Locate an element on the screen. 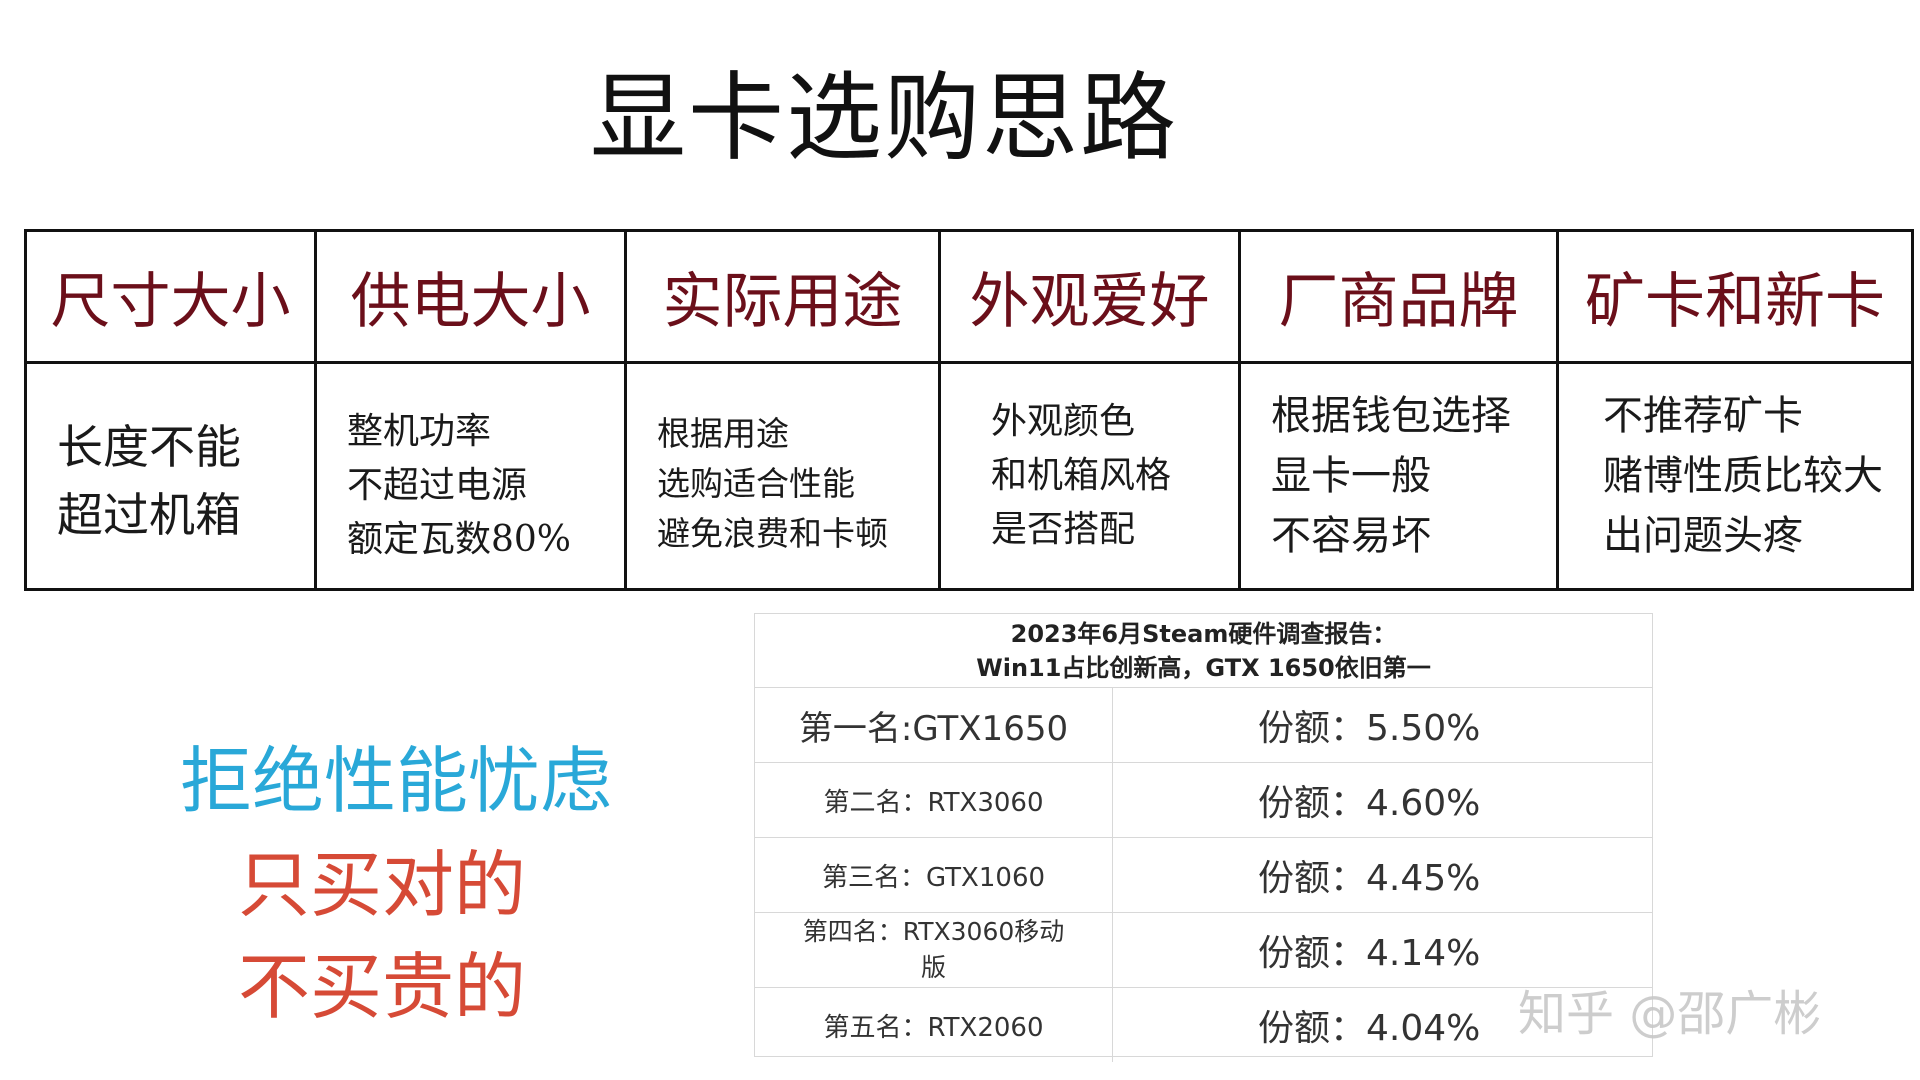  detail-line: 整机功率 is located at coordinates (419, 431).